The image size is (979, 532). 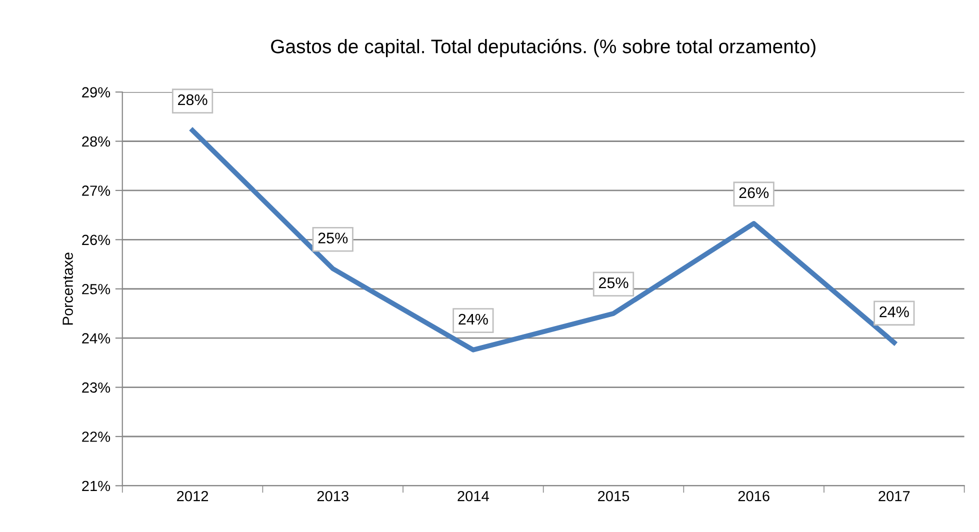 What do you see at coordinates (192, 496) in the screenshot?
I see `x-tick-label: 2012` at bounding box center [192, 496].